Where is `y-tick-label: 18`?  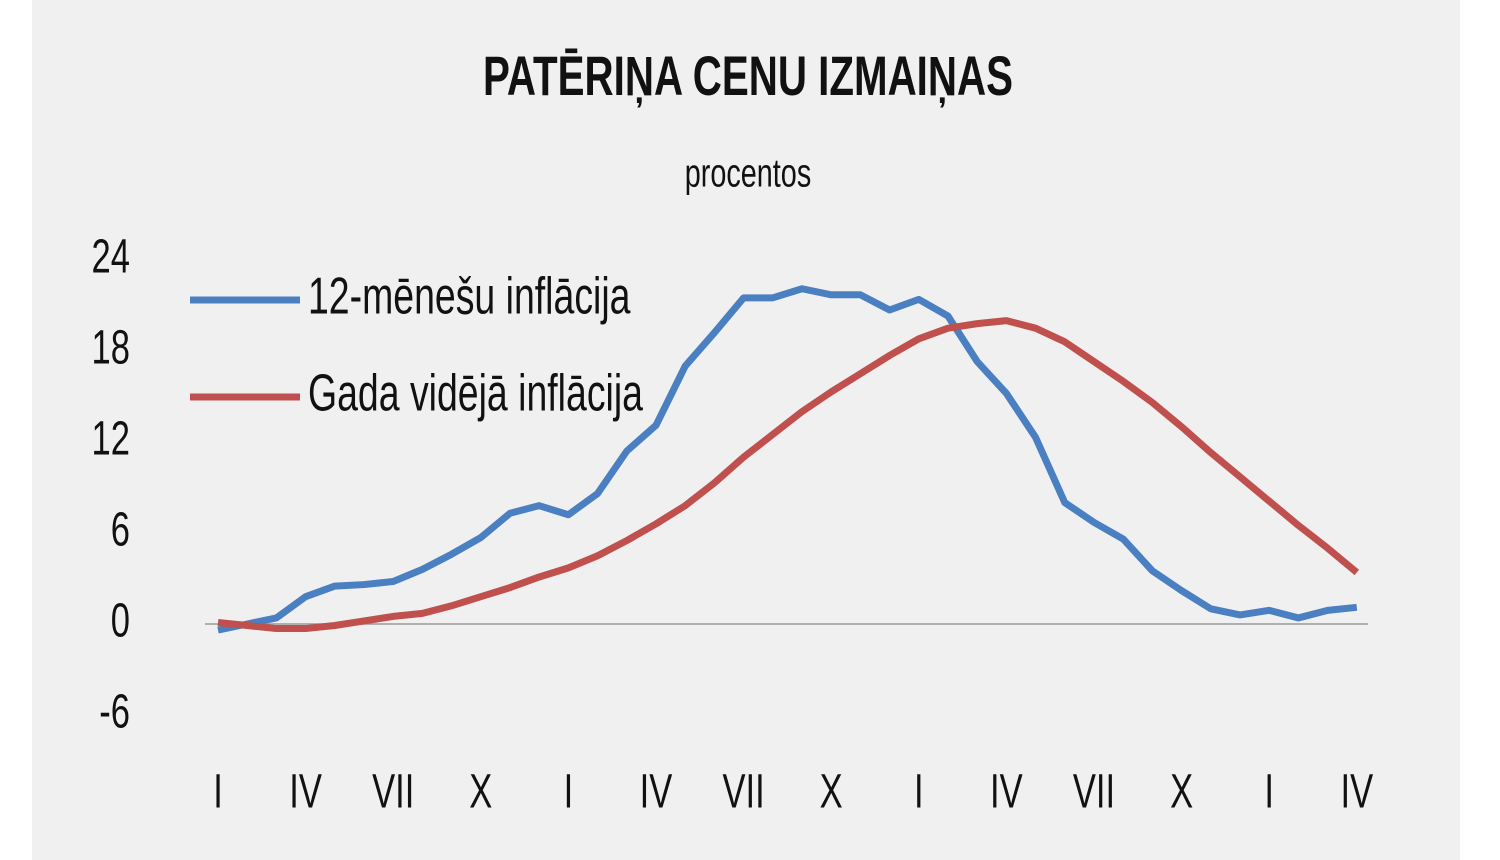
y-tick-label: 18 is located at coordinates (111, 347).